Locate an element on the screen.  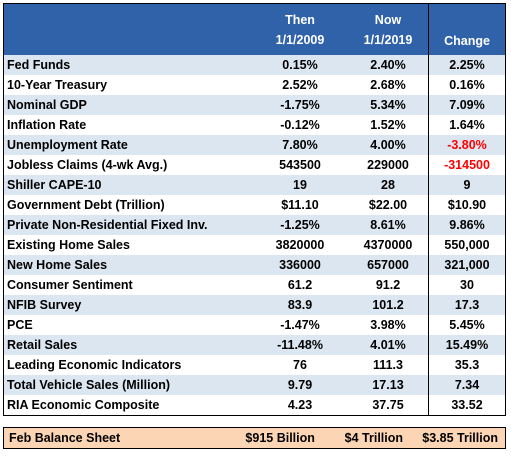
table-row: NFIB Survey 83.9 101.2 17.3 is located at coordinates (254, 305).